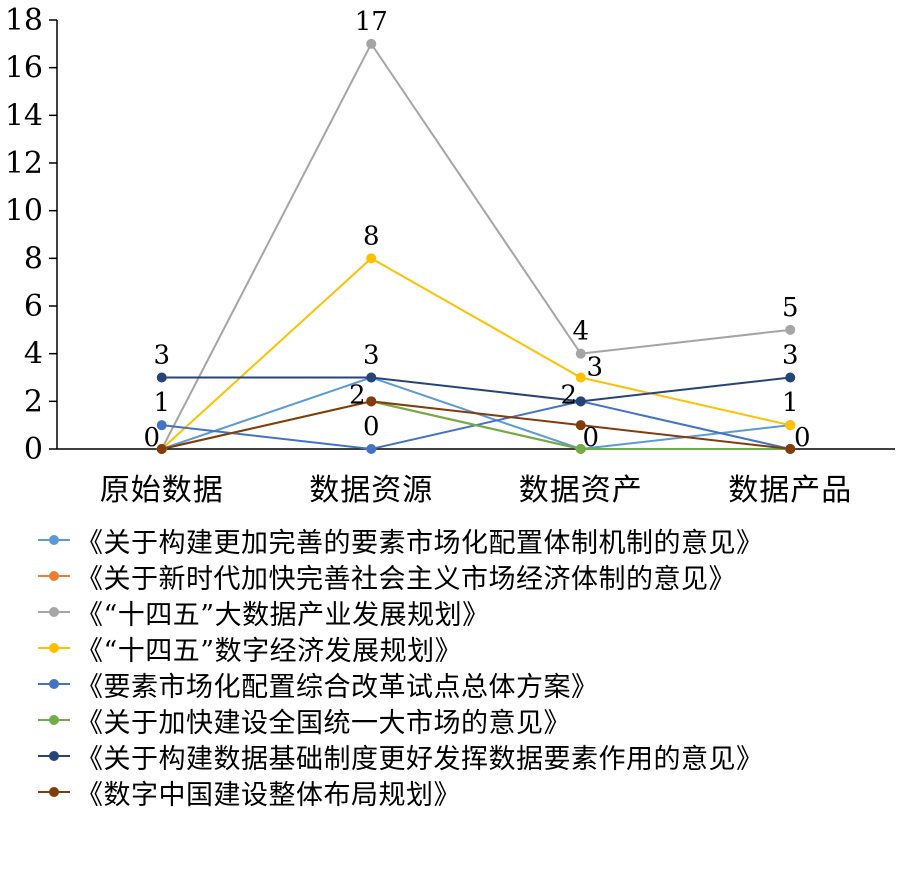 This screenshot has width=898, height=875. I want to click on legend-item: 《“十四五”数字经济发展规划》, so click(400, 648).